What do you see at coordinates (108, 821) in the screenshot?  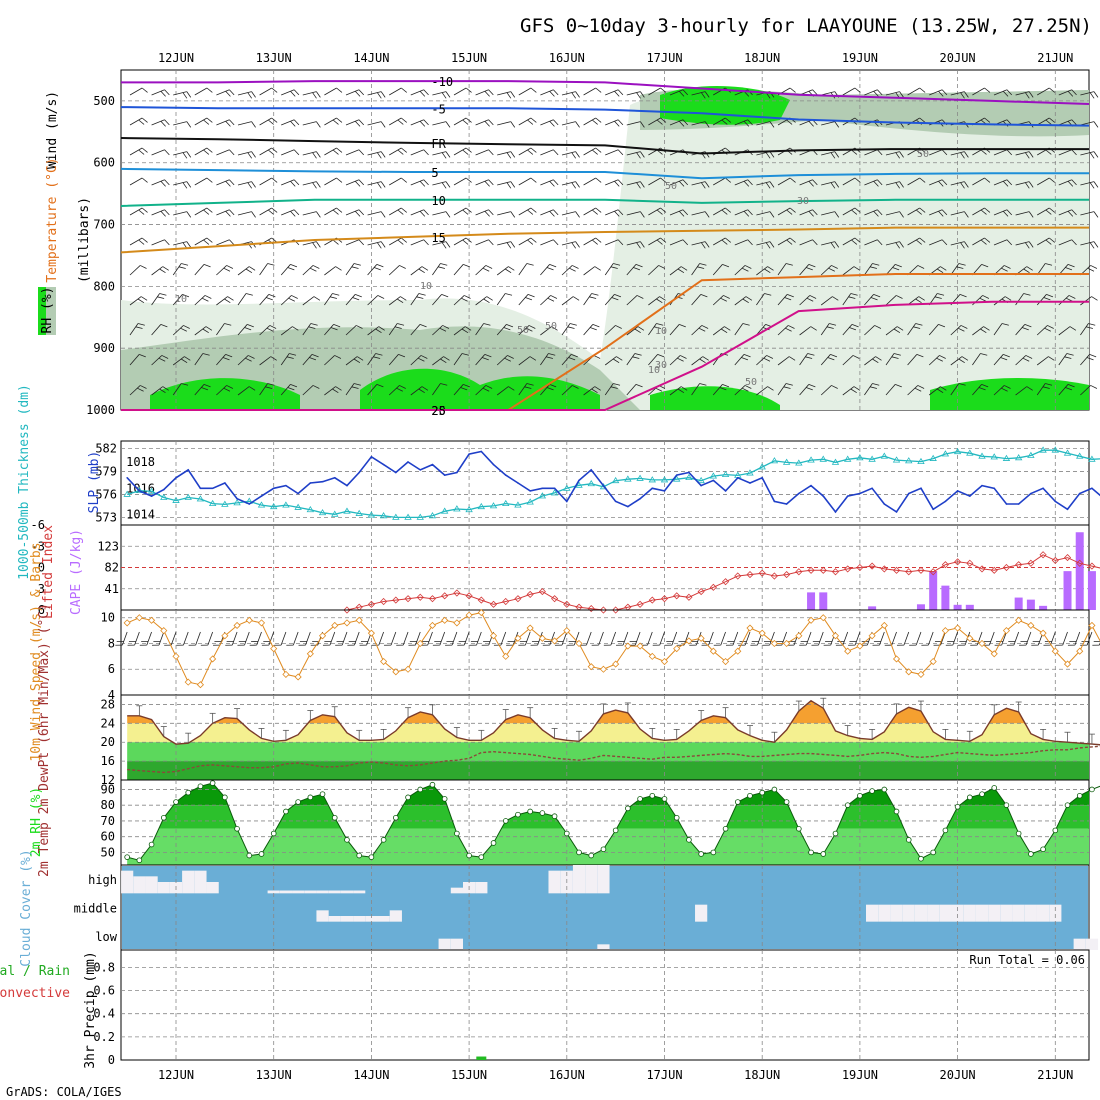 I see `rh-tick-label: 70` at bounding box center [108, 821].